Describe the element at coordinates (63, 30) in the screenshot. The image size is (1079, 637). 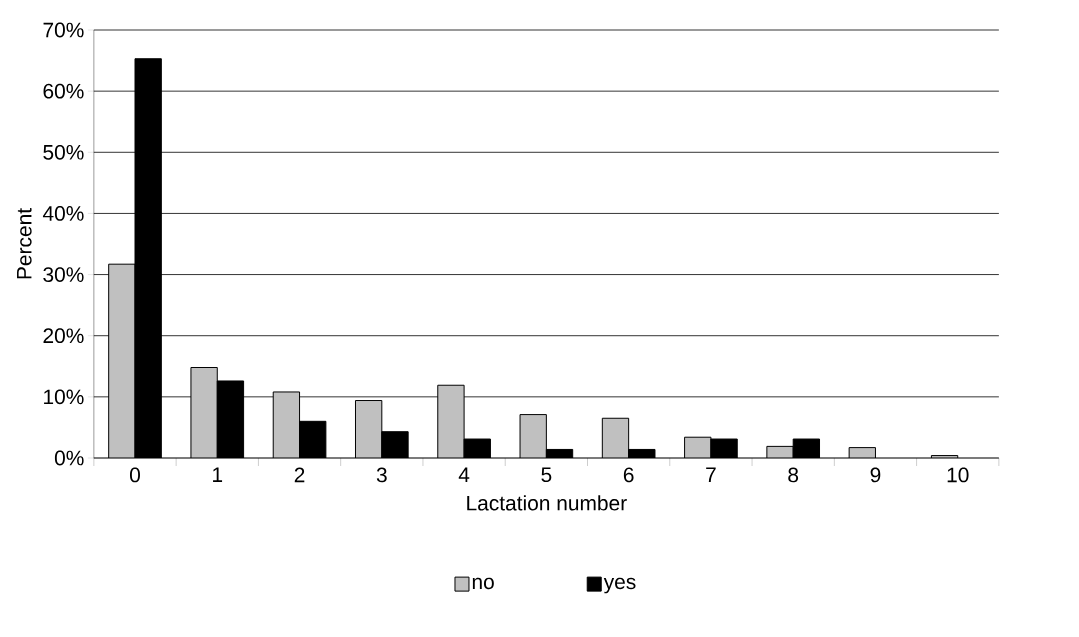
I see `y-tick-label: 70%` at that location.